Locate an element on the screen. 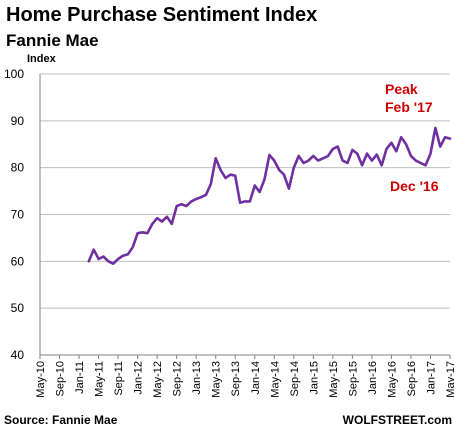  x-tick-label: May-16 is located at coordinates (392, 379).